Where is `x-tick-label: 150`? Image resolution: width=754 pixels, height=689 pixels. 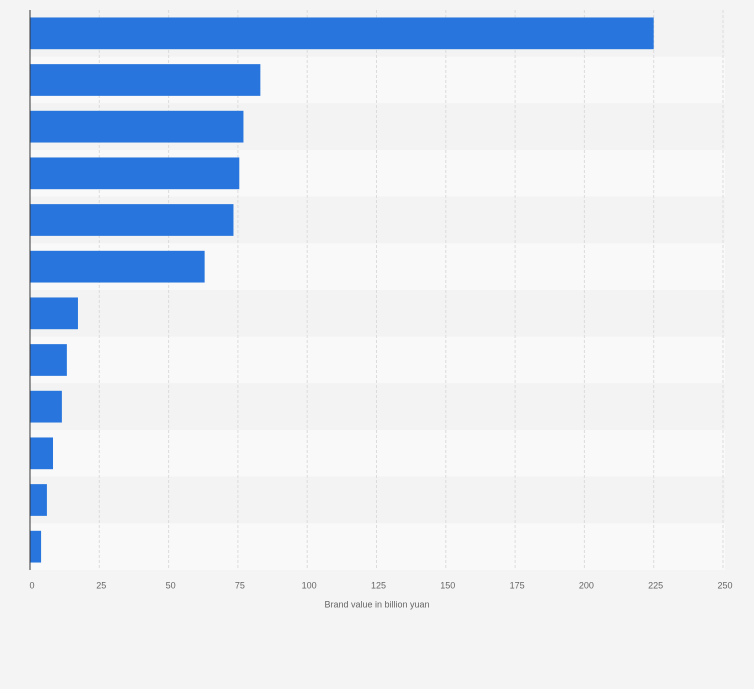
x-tick-label: 150 is located at coordinates (447, 585).